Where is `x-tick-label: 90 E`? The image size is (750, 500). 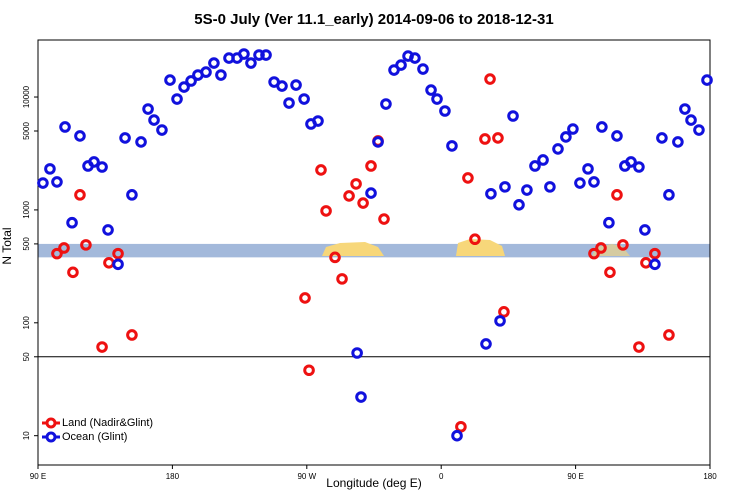 x-tick-label: 90 E is located at coordinates (38, 476).